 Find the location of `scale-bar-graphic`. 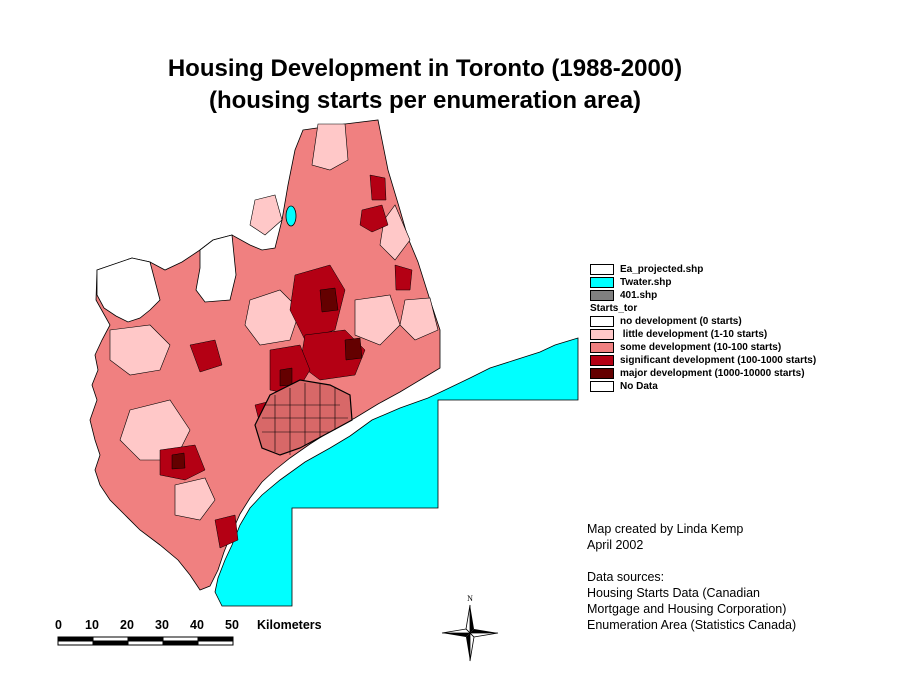

scale-bar-graphic is located at coordinates (145, 641).